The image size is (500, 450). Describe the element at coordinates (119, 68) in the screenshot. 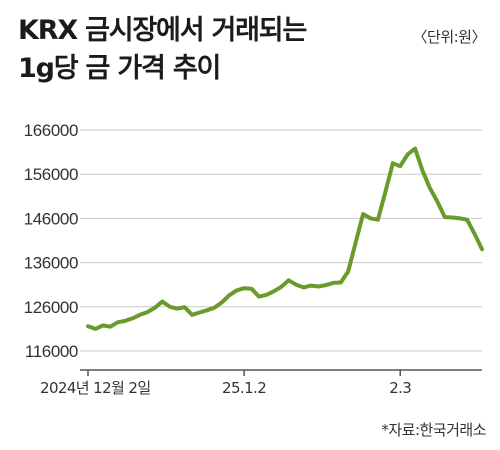

I see `title-line-2: 1g당 금 가격 추이` at that location.